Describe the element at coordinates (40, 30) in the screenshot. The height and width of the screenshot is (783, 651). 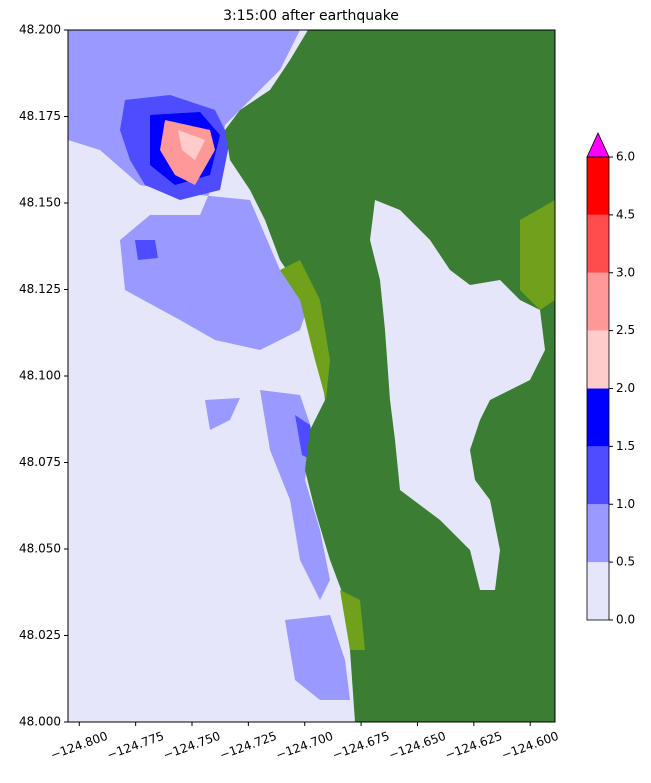
I see `y-tick-label: 48.200` at that location.